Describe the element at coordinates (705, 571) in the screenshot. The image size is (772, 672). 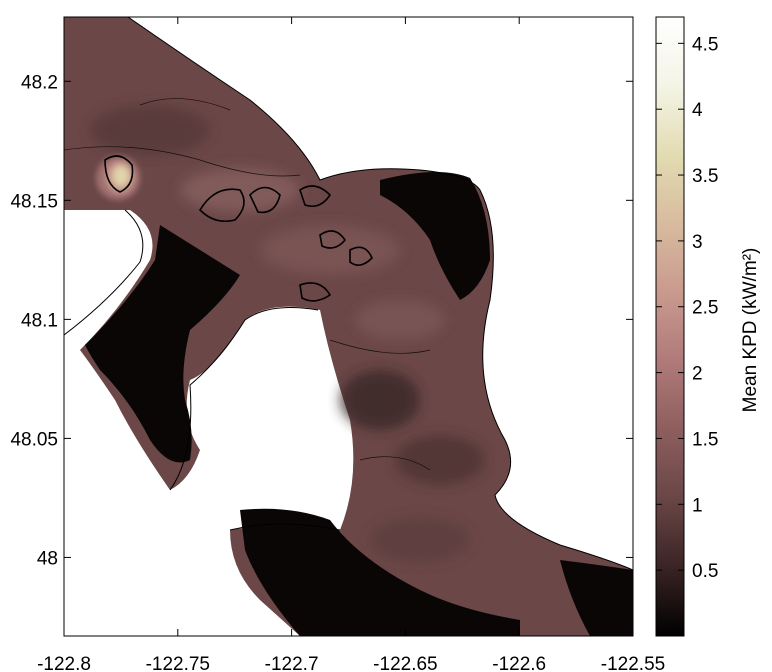
I see `colorbar-tick-label: 0.5` at that location.